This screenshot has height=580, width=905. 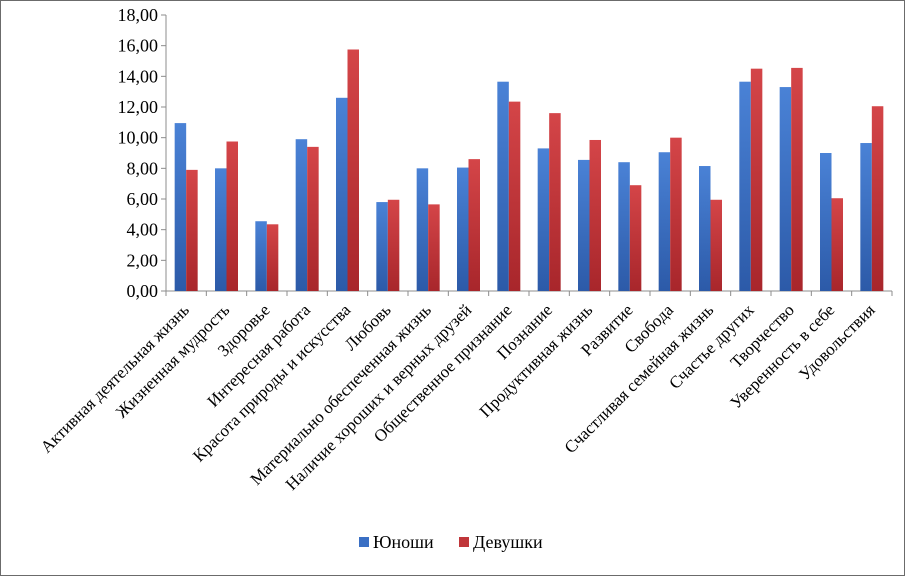 What do you see at coordinates (508, 542) in the screenshot?
I see `legend-label: Девушки` at bounding box center [508, 542].